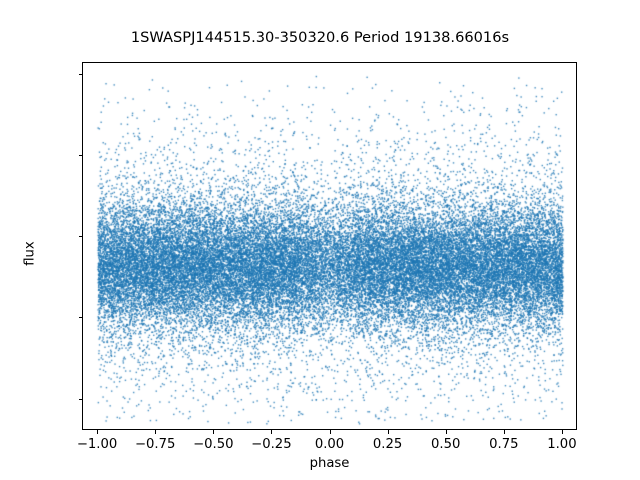  I want to click on x-tick-label: 1.00, so click(562, 444).